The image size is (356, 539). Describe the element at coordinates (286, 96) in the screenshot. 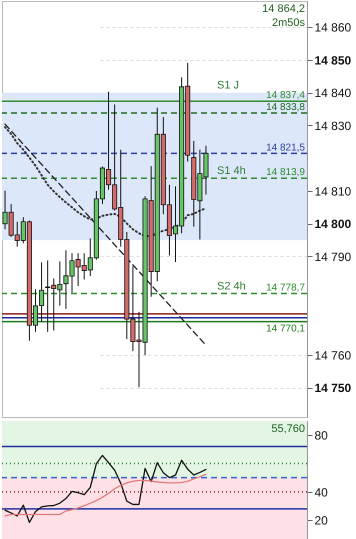

I see `ref-line-label: 14 837,4` at that location.